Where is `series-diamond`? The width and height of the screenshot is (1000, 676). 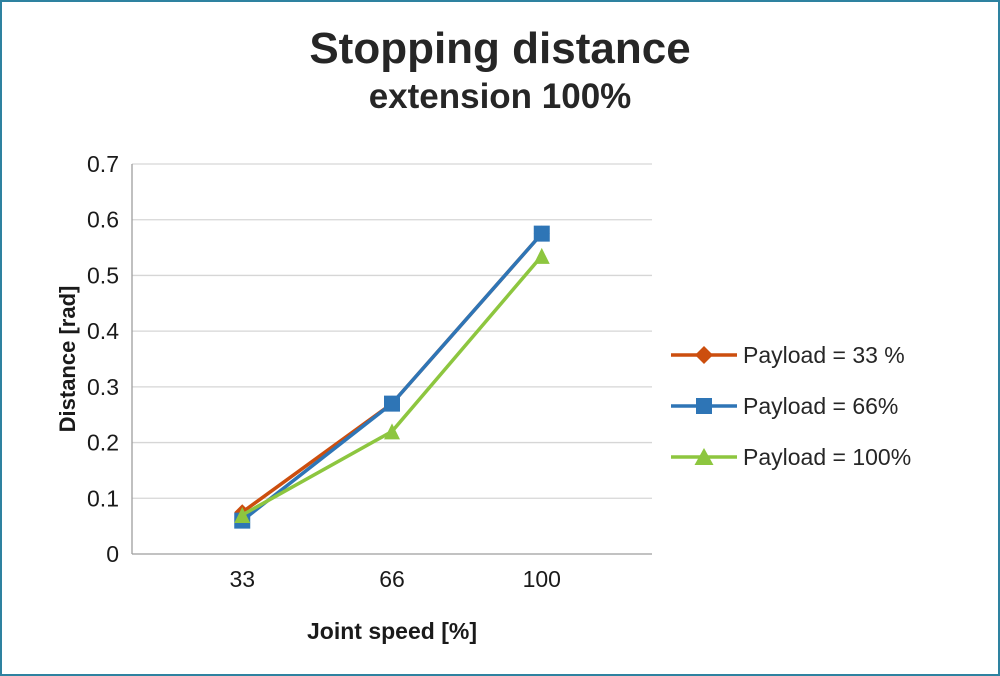 series-diamond is located at coordinates (392, 373).